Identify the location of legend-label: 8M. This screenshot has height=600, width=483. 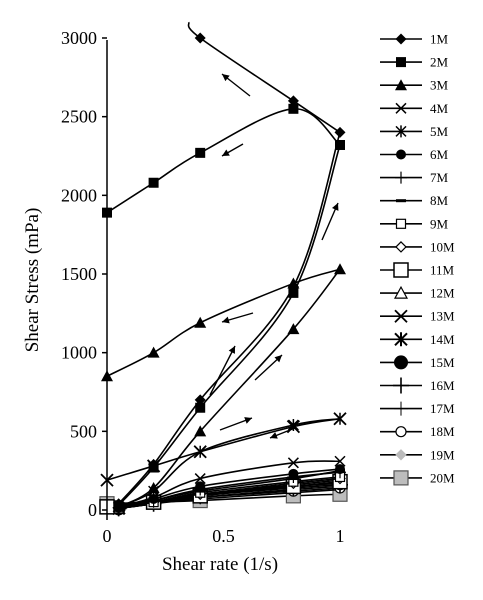
(439, 200).